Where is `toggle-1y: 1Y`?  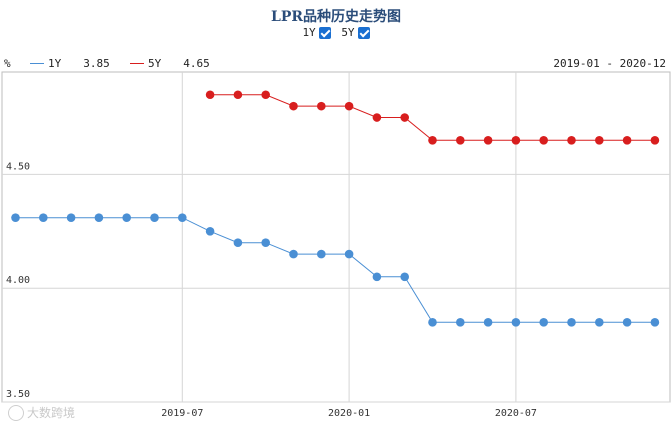
toggle-1y: 1Y is located at coordinates (316, 32).